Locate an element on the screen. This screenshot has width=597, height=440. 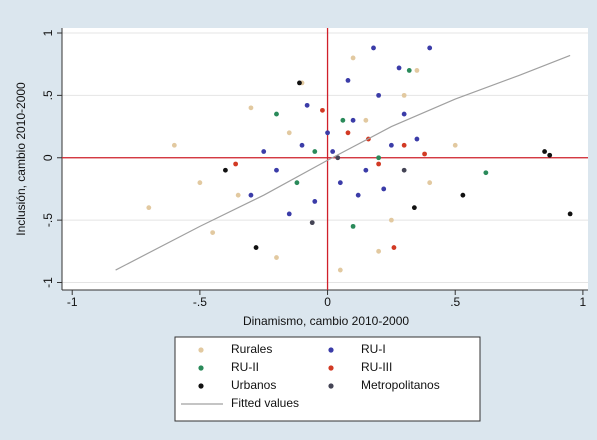
legend-label: Urbanos is located at coordinates (253, 385).